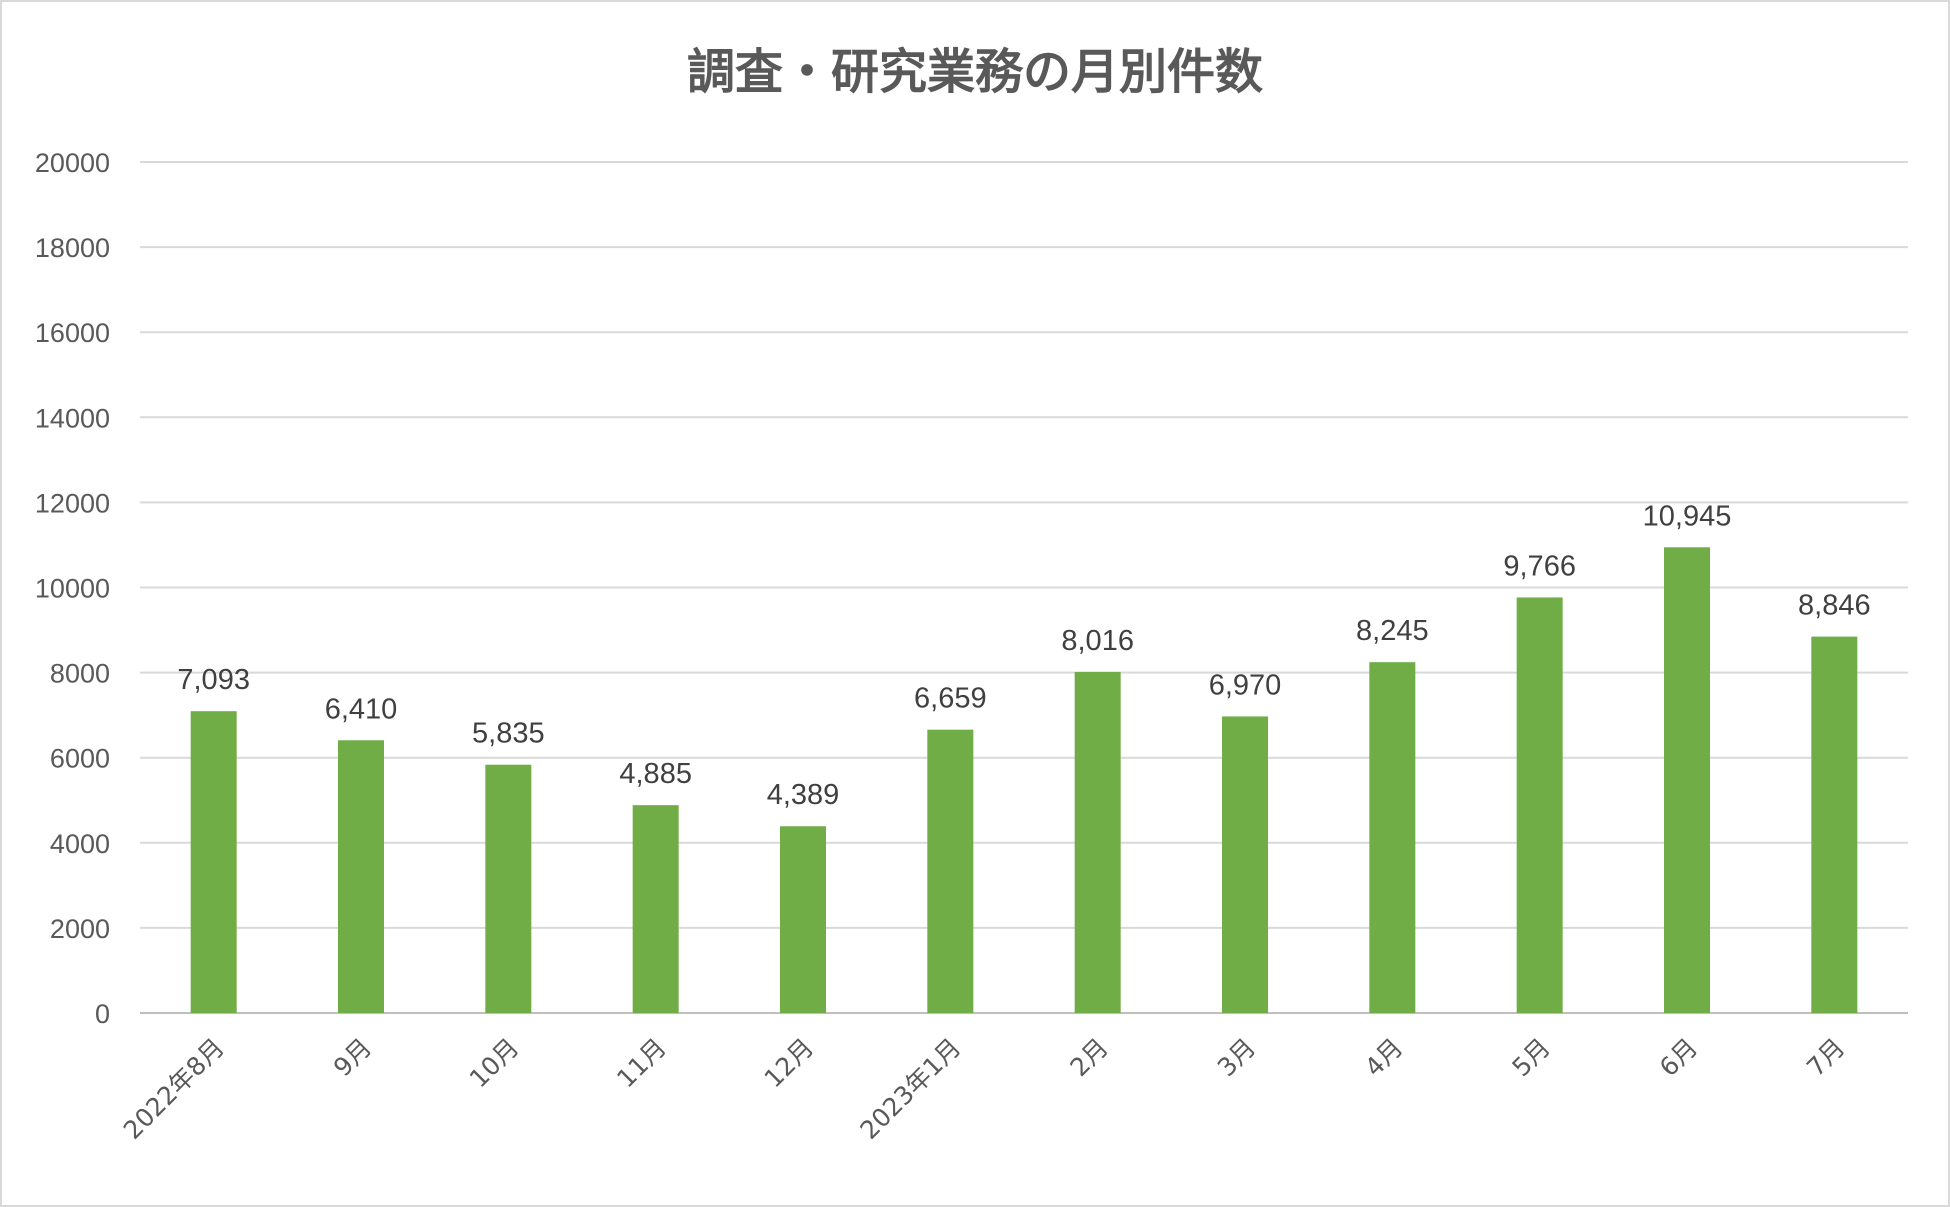  What do you see at coordinates (1245, 685) in the screenshot?
I see `data-label: 6,970` at bounding box center [1245, 685].